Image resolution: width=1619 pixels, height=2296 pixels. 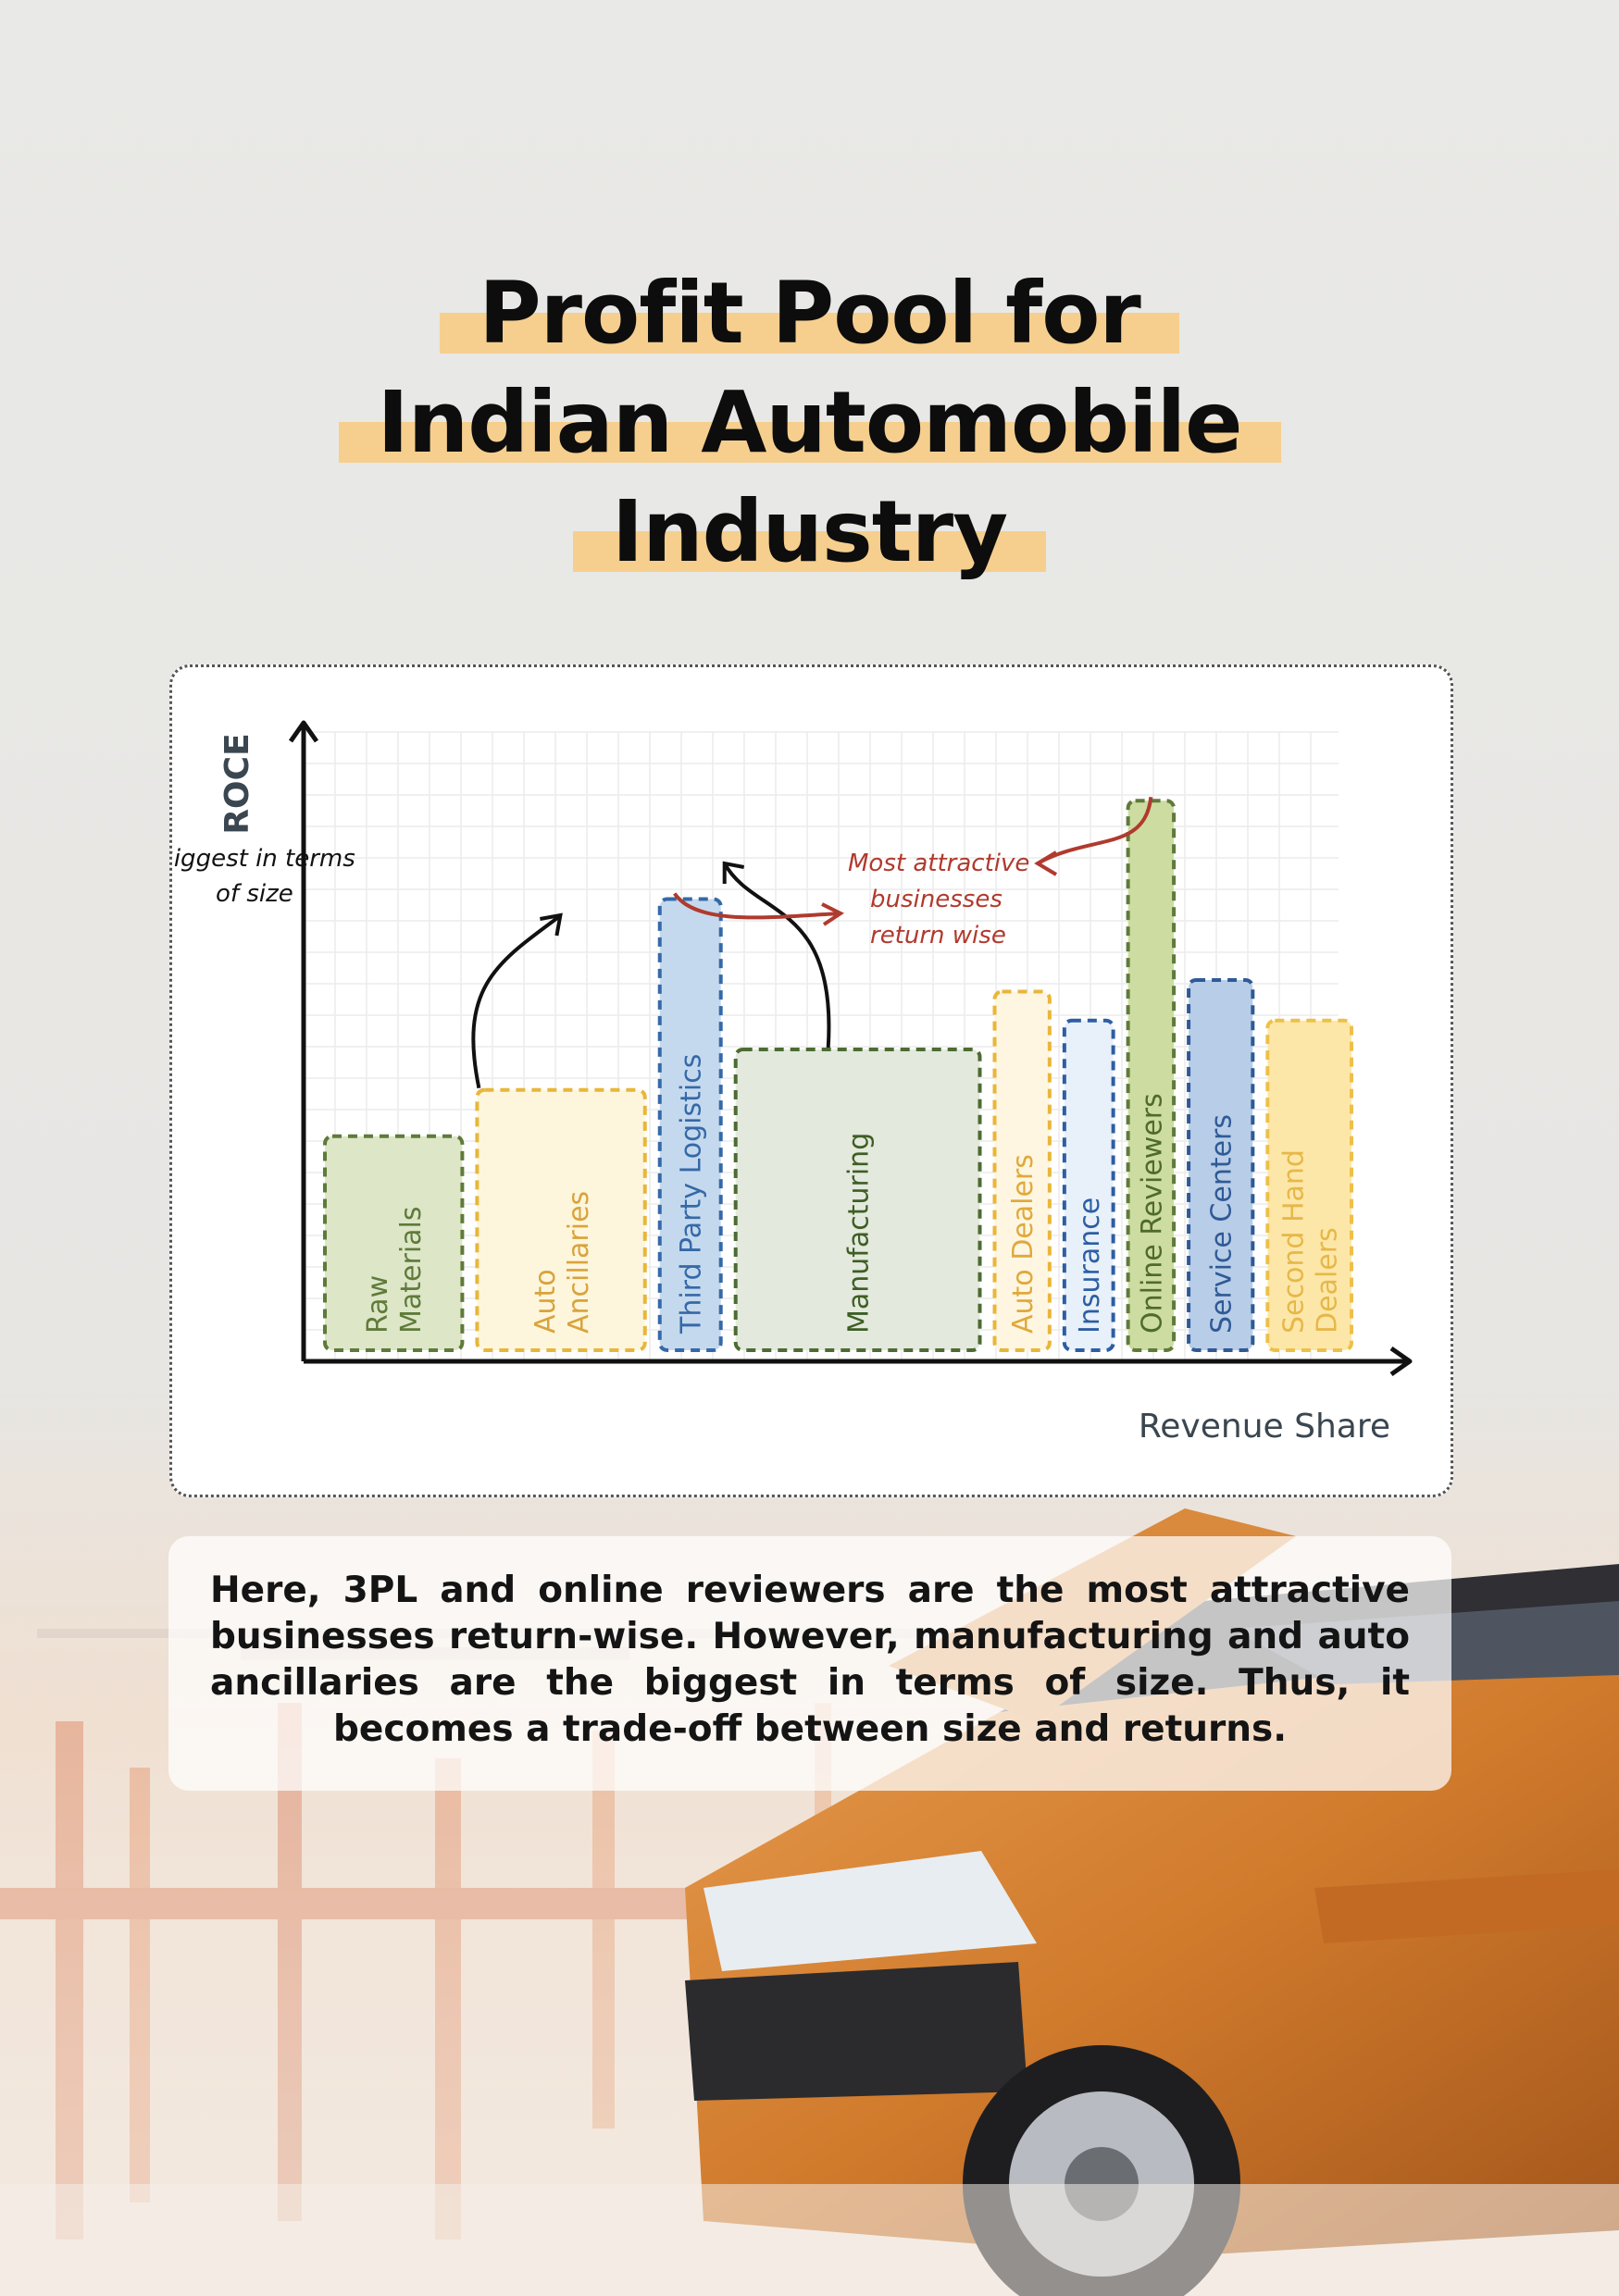 What do you see at coordinates (733, 873) in the screenshot?
I see `arrowhead-manufacturing` at bounding box center [733, 873].